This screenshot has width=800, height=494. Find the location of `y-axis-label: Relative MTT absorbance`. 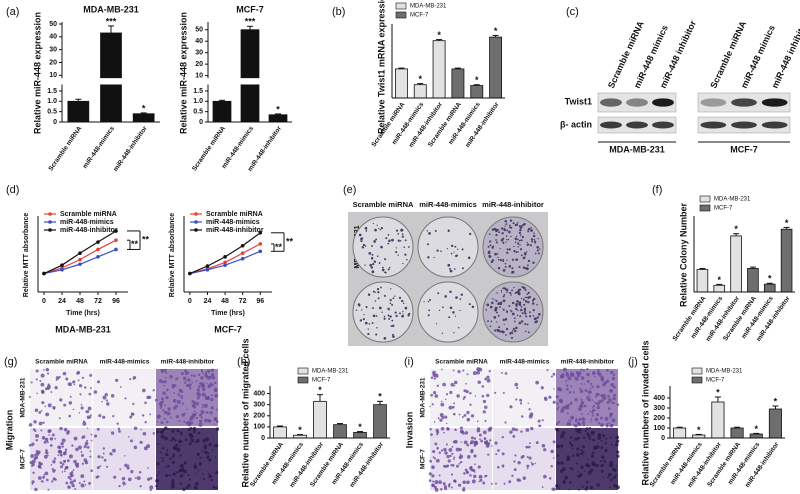

y-axis-label: Relative MTT absorbance is located at coordinates (172, 255).